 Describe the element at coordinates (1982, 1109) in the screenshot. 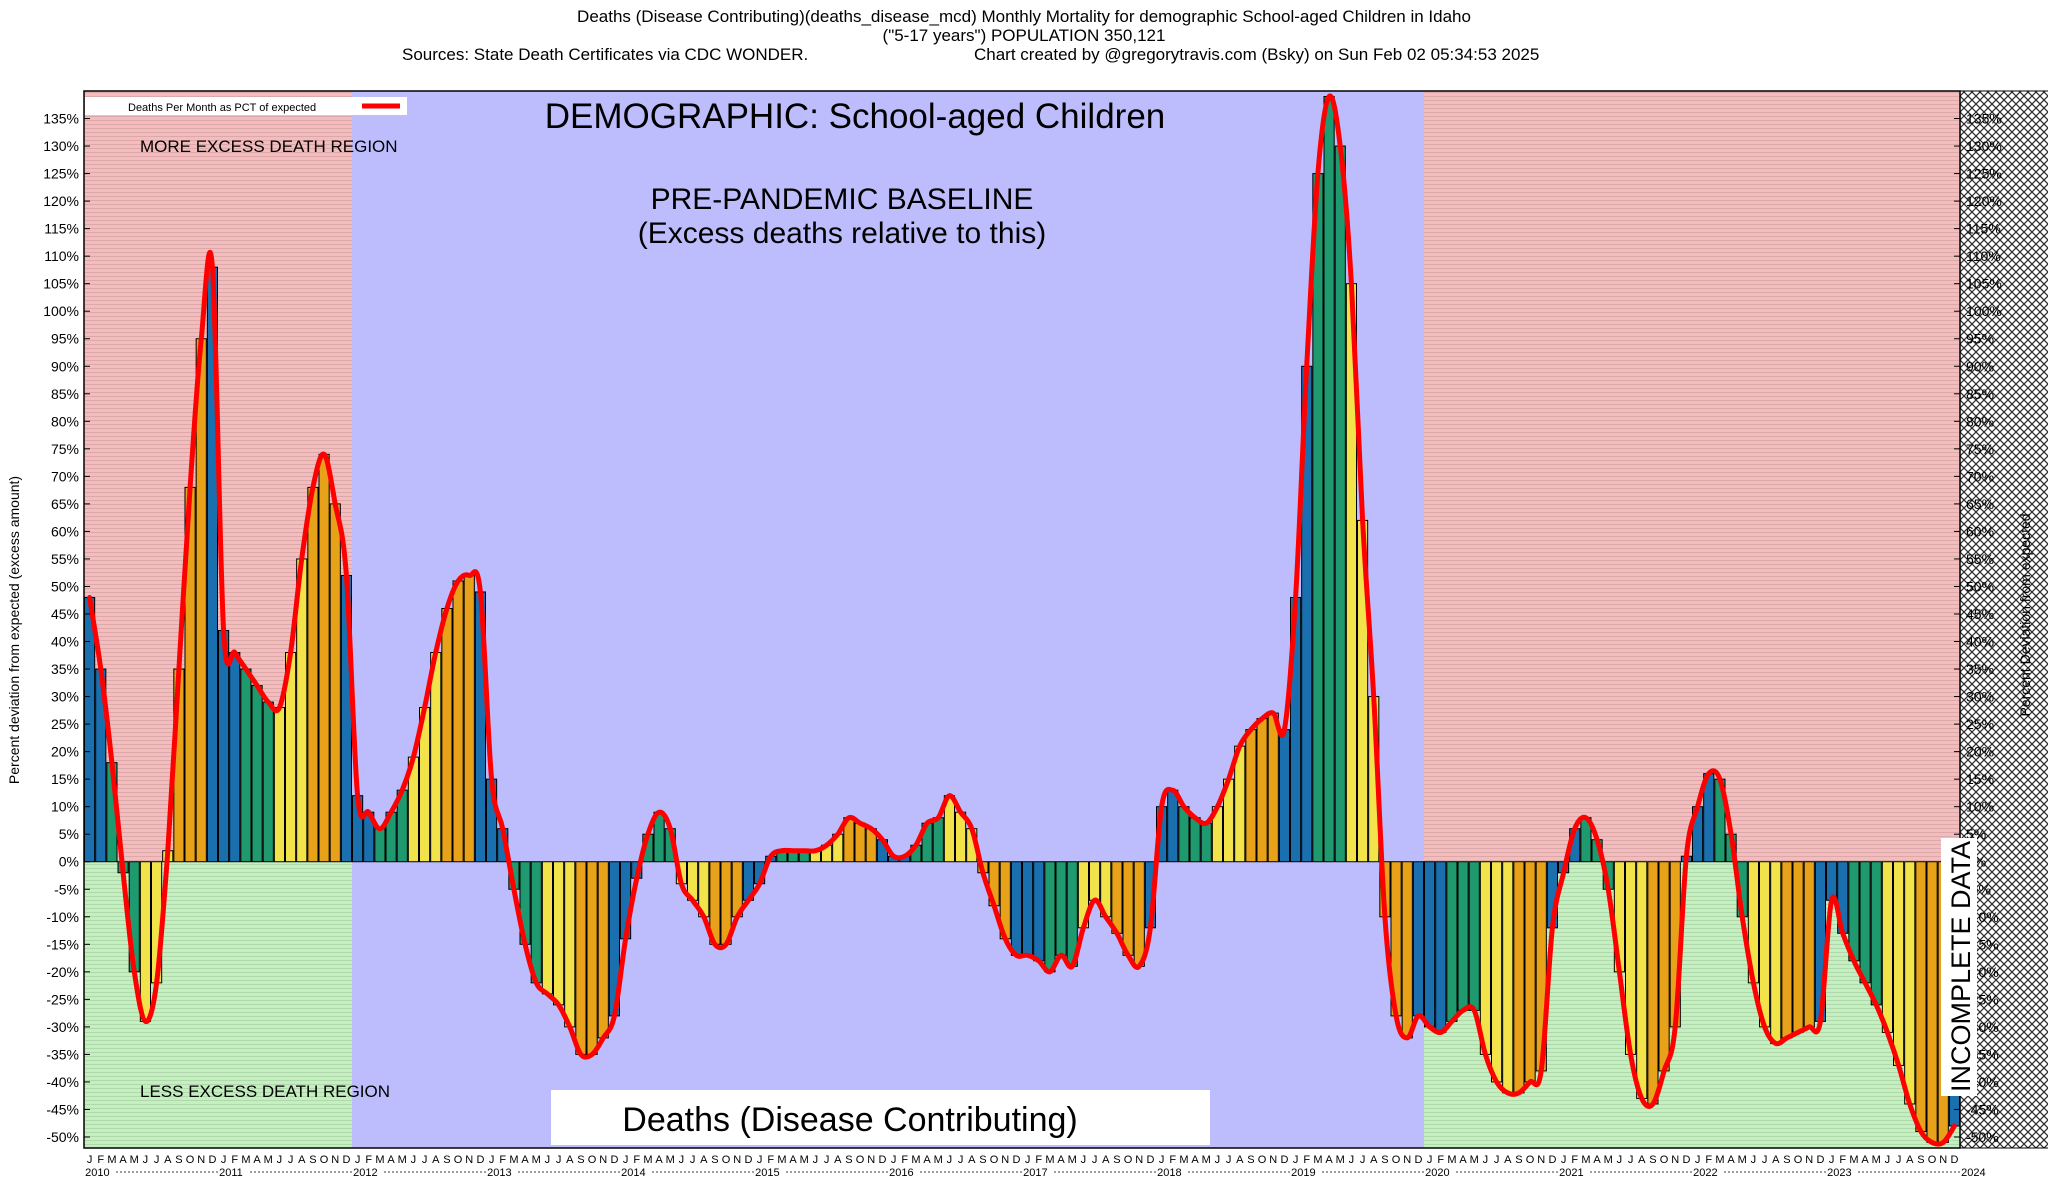

I see `y-tick-label-right: -45%` at that location.